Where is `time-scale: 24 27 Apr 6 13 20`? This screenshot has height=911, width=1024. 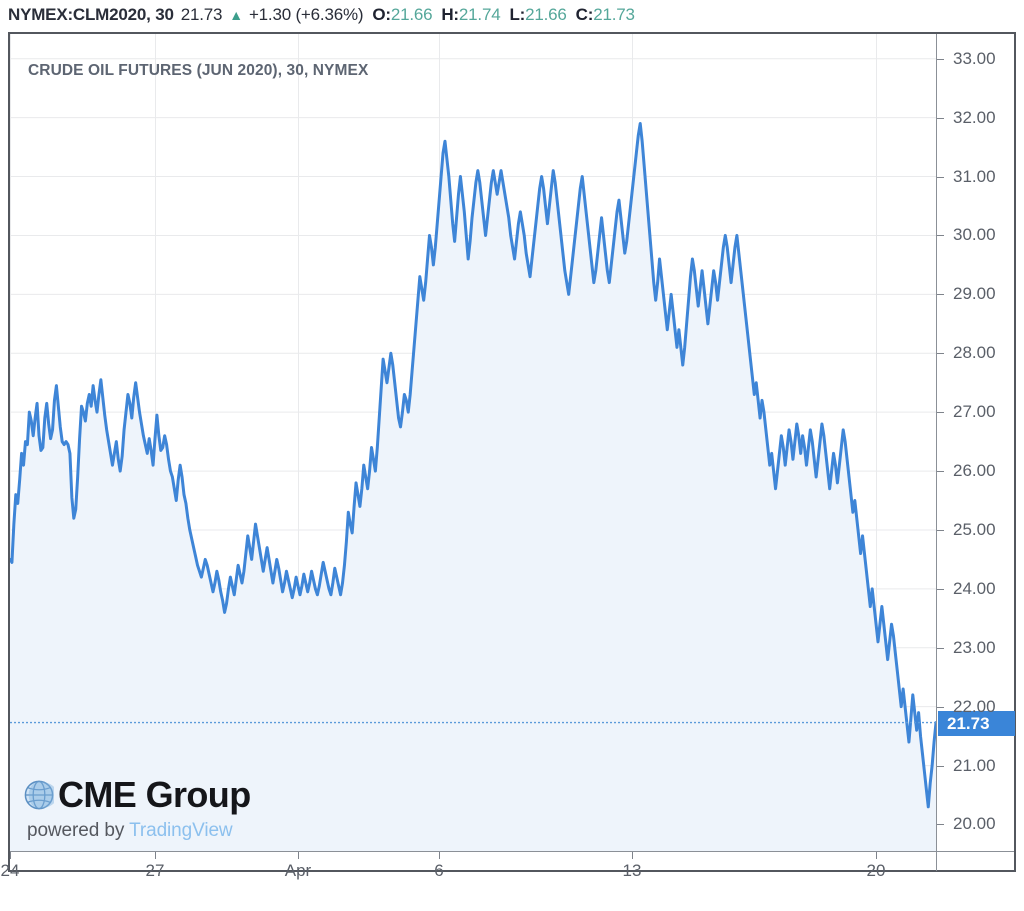
time-scale: 24 27 Apr 6 13 20 is located at coordinates (507, 865).